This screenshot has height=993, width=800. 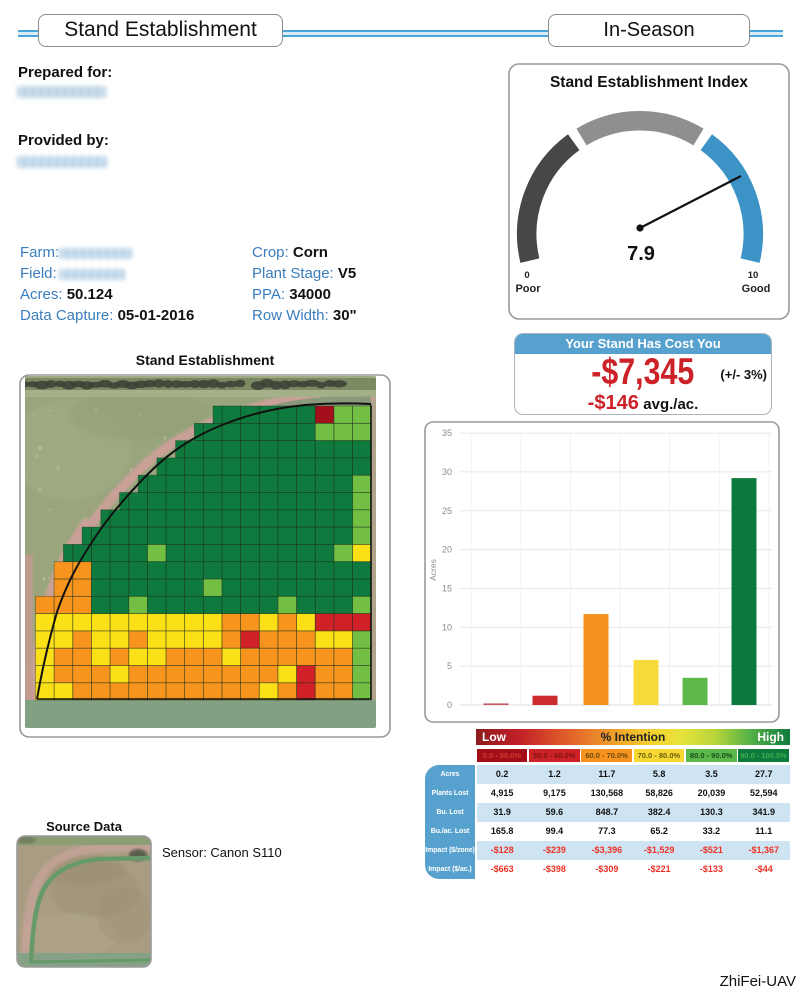 I want to click on svg-text: 15, so click(x=447, y=589).